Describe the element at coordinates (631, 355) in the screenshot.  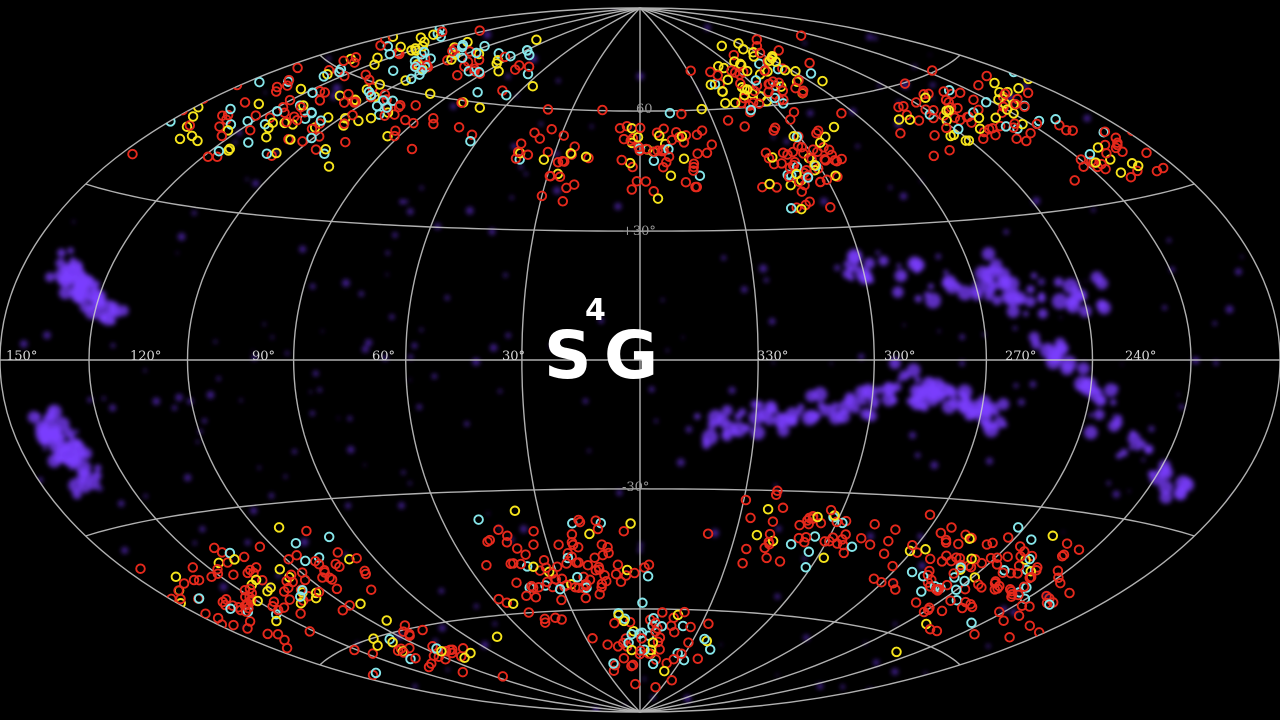
I see `logo-letter: G` at that location.